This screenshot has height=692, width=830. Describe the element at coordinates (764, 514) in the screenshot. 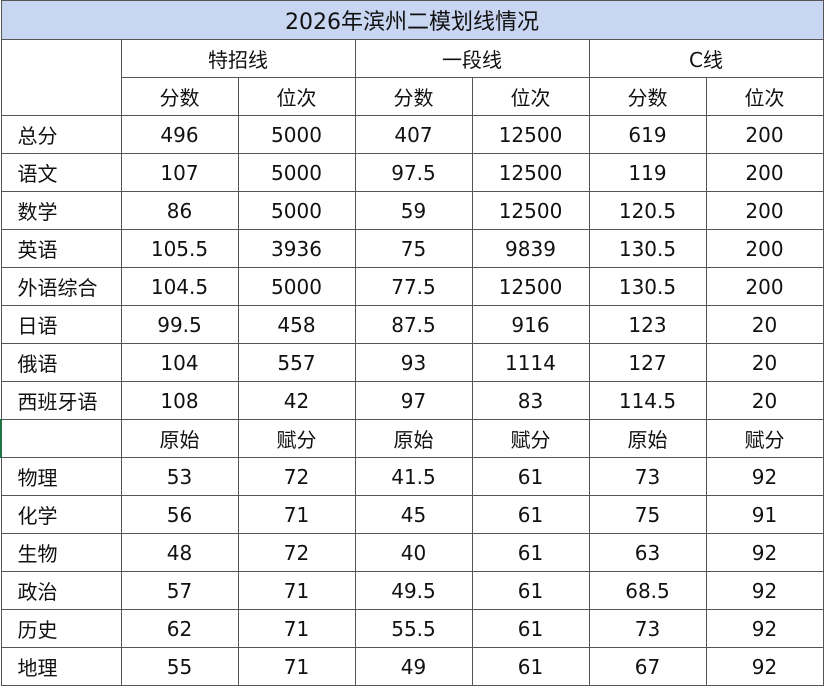

I see `cell-value: 91` at that location.